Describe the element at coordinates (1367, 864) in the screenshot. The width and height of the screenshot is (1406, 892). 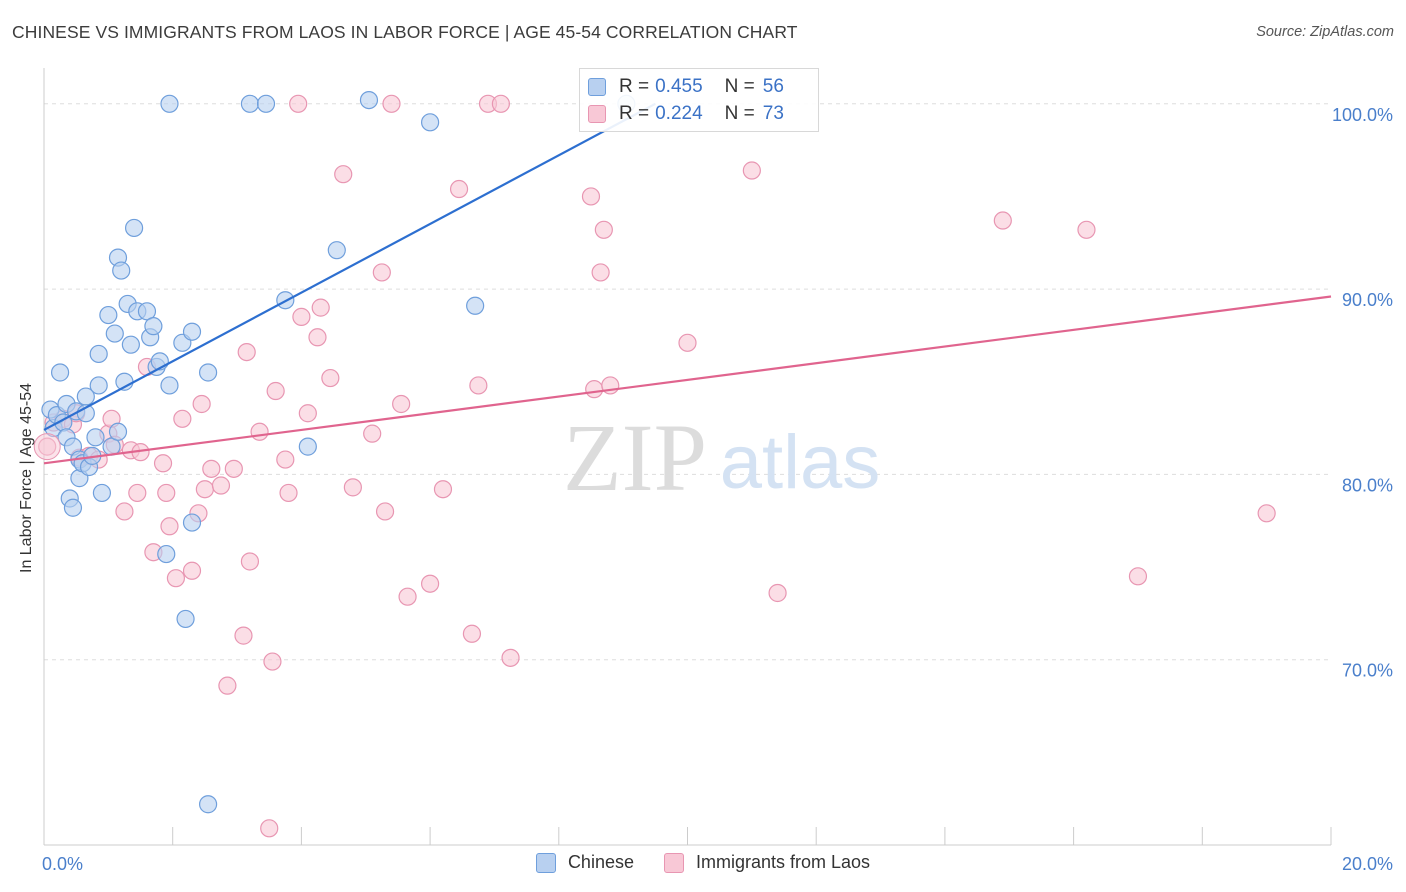
I see `x-tick-label: 20.0%` at that location.